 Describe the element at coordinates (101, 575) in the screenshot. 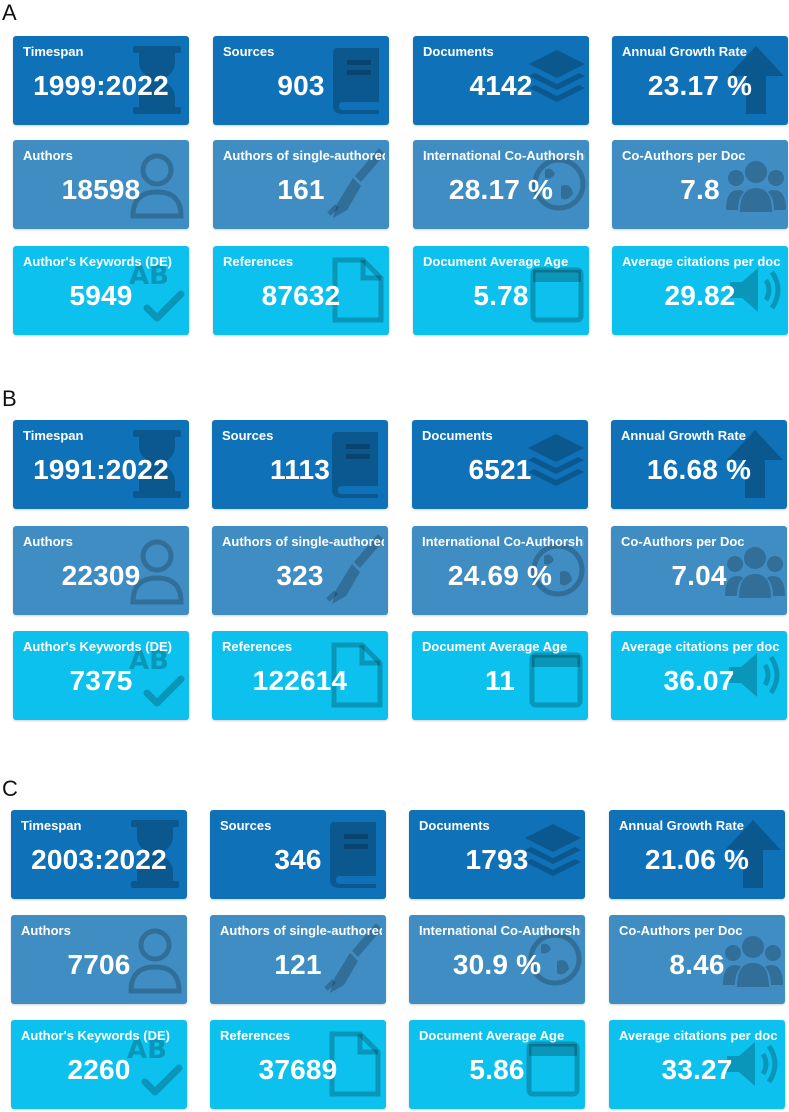

I see `stat-card-value: 22309` at that location.